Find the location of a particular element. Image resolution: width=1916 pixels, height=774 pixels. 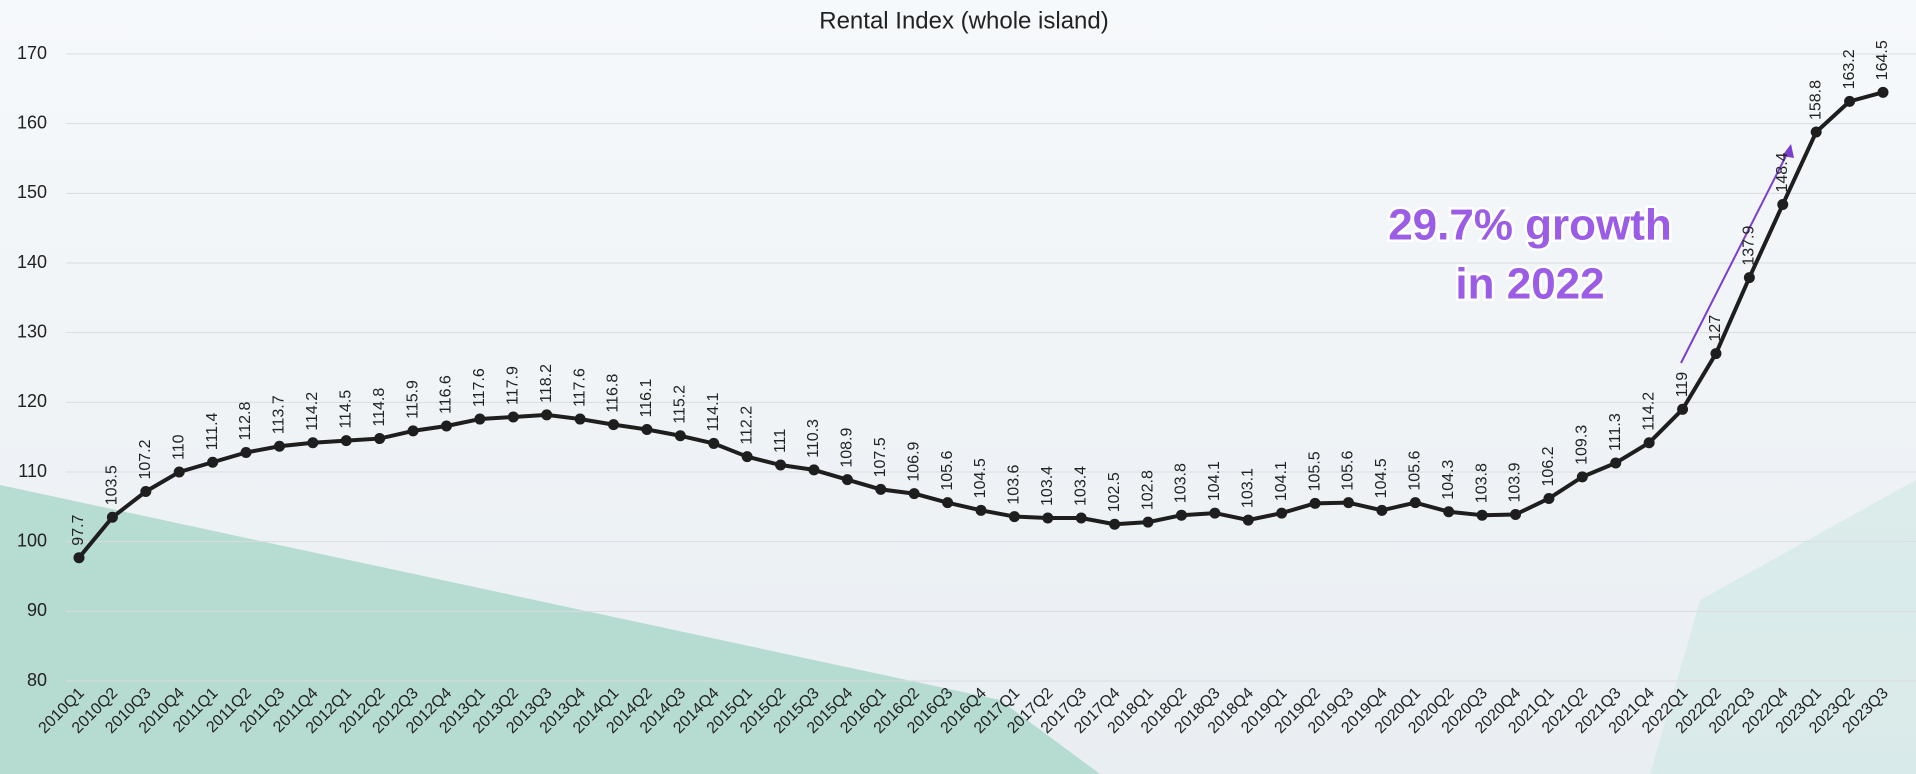

data-label: 103.6 is located at coordinates (1014, 484).